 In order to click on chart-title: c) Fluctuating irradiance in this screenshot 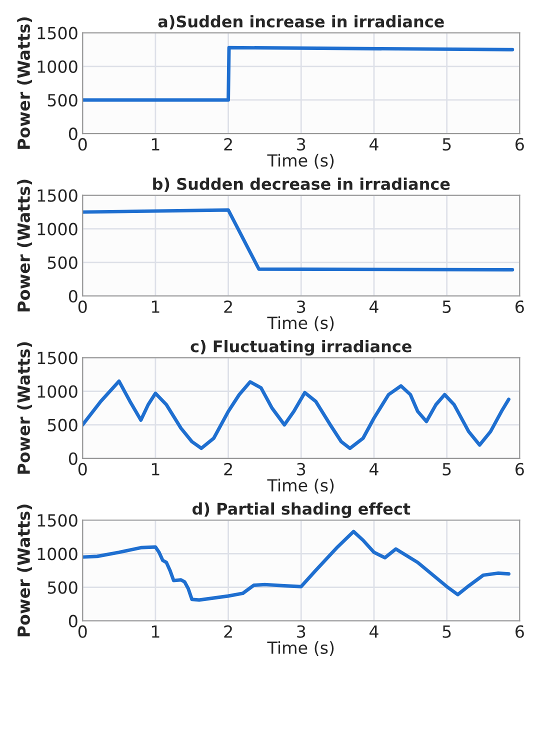, I will do `click(301, 348)`.